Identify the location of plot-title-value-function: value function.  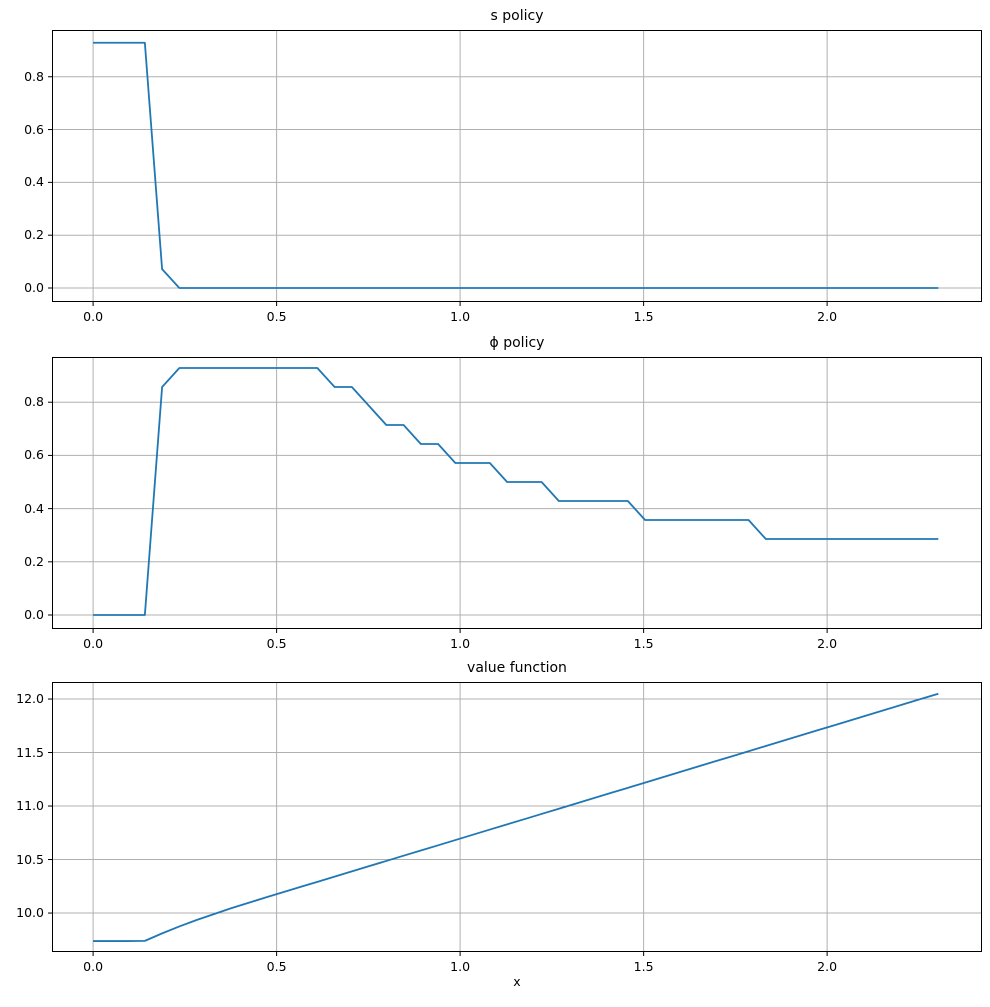
(517, 668).